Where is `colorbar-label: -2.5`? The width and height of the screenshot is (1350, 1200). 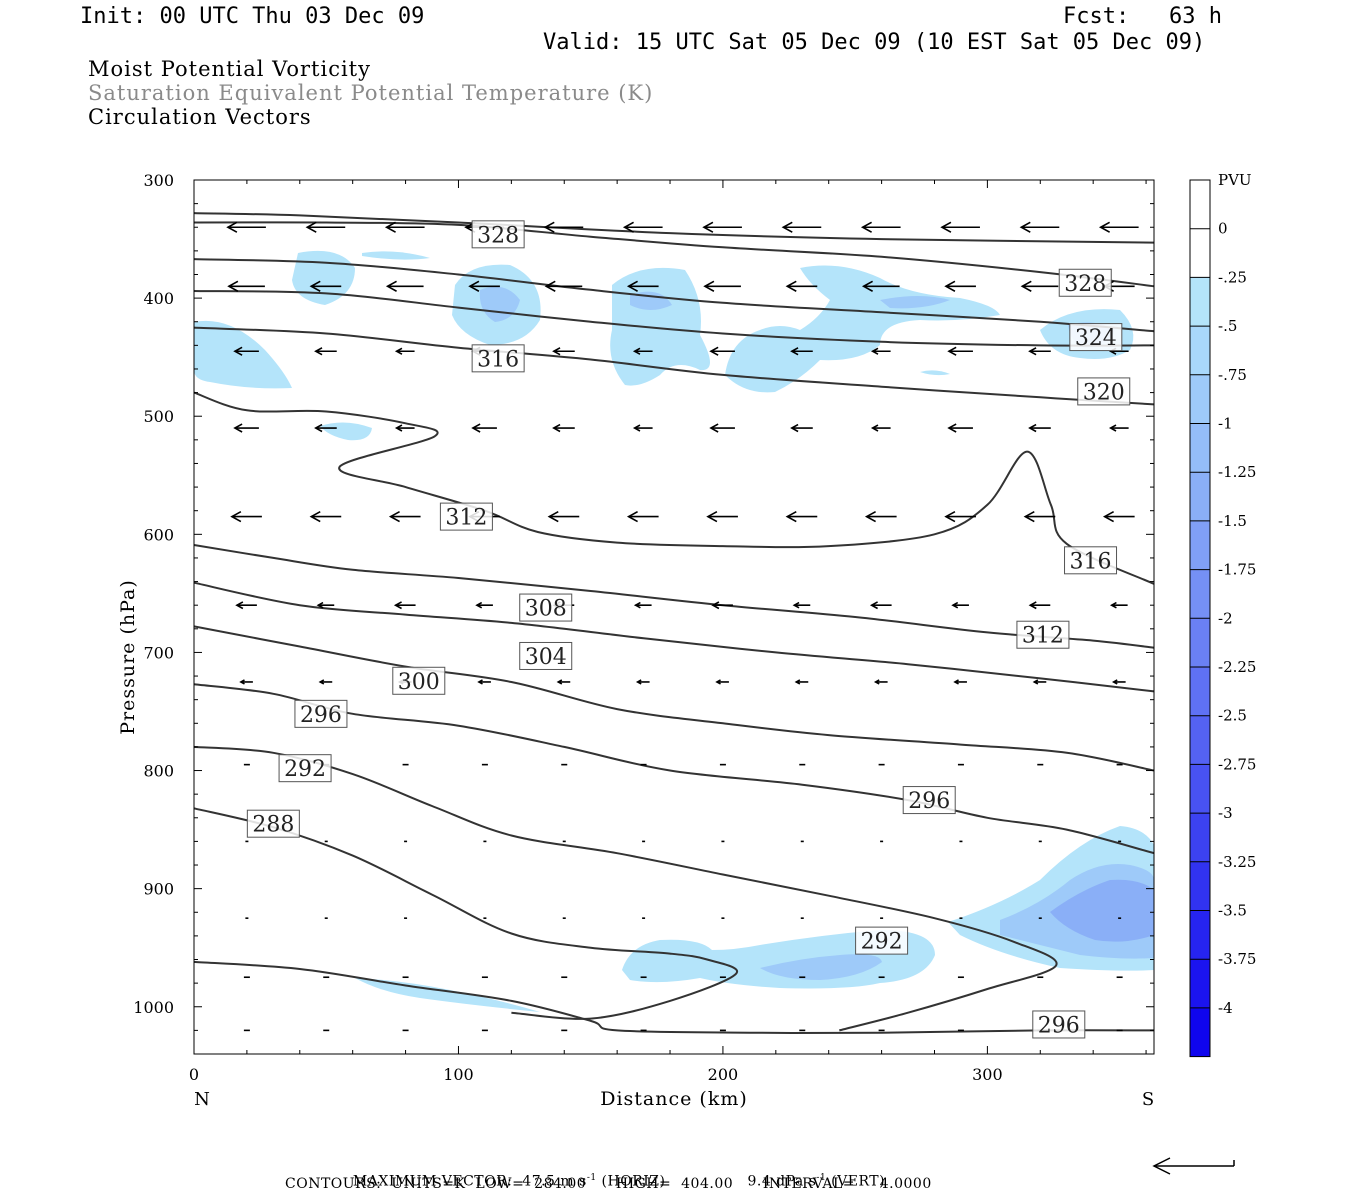
colorbar-label: -2.5 is located at coordinates (1232, 716).